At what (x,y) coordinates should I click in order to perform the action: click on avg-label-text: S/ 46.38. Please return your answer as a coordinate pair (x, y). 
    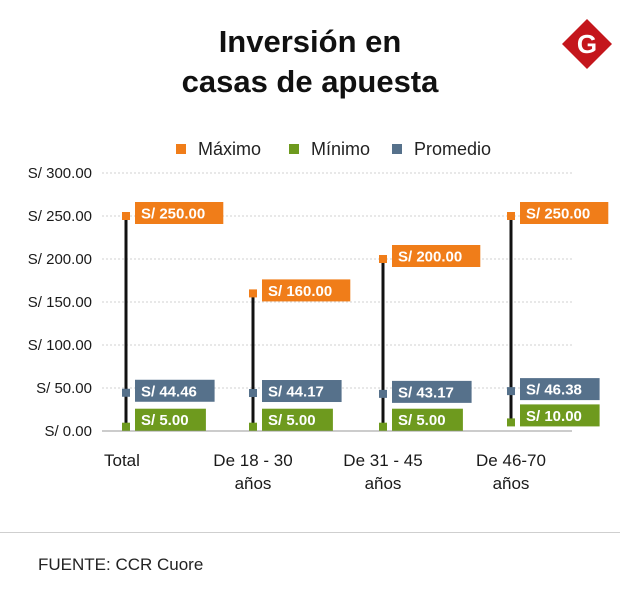
    Looking at the image, I should click on (554, 390).